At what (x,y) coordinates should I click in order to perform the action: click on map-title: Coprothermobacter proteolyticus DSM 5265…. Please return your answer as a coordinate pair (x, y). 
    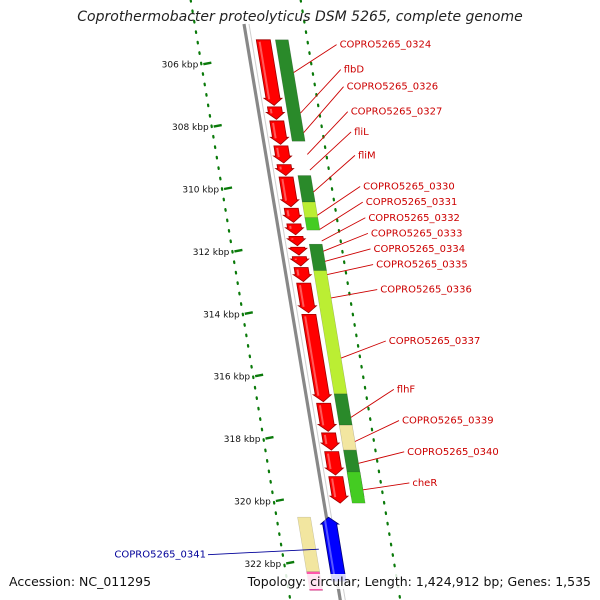
    Looking at the image, I should click on (300, 17).